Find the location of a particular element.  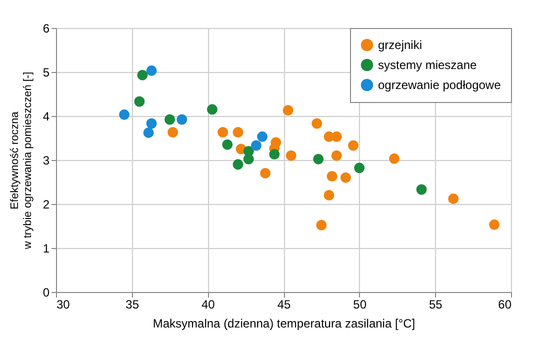

x-tick-label: 45 is located at coordinates (284, 305).